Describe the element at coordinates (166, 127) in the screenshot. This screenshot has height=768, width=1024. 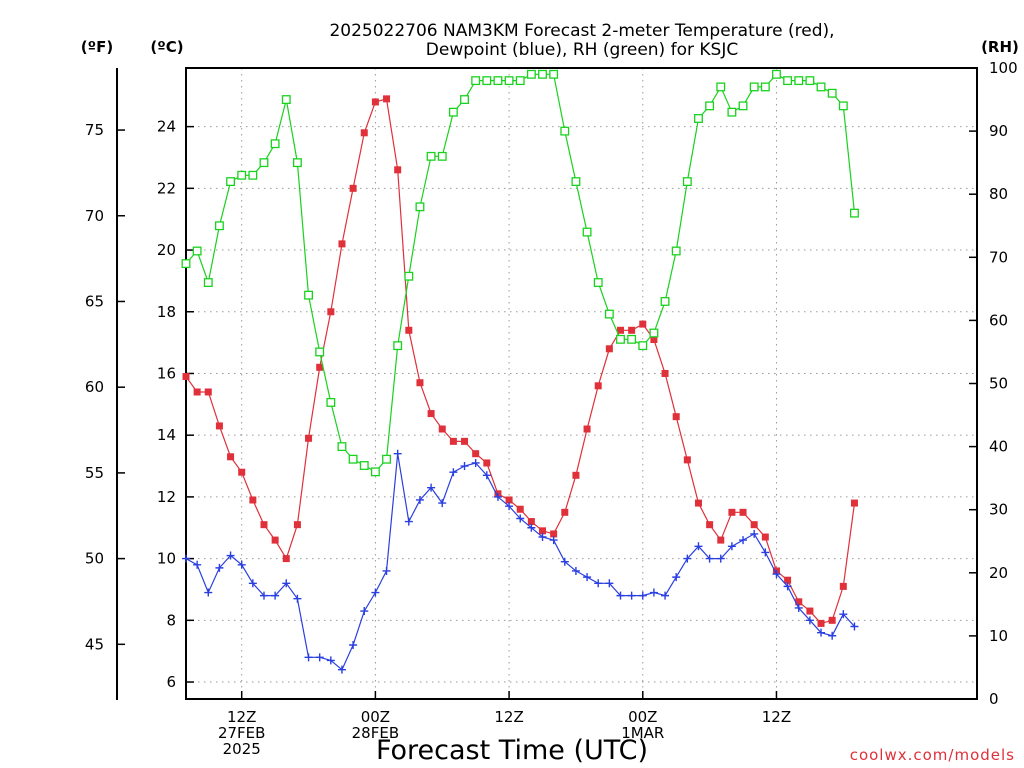
I see `celsius-tick-label: 24` at that location.